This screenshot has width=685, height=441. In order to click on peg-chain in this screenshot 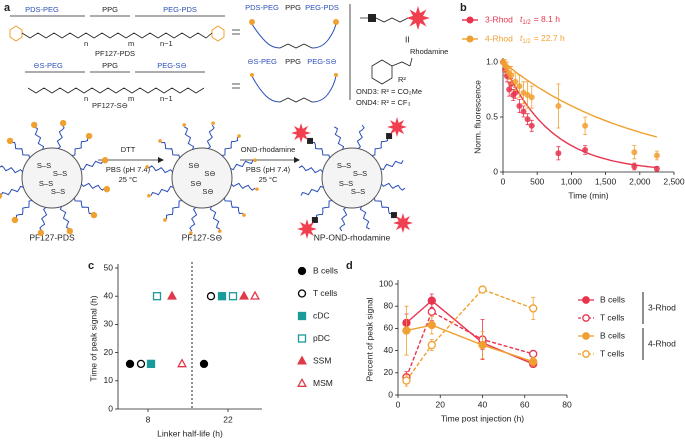, I will do `click(324, 36)`.